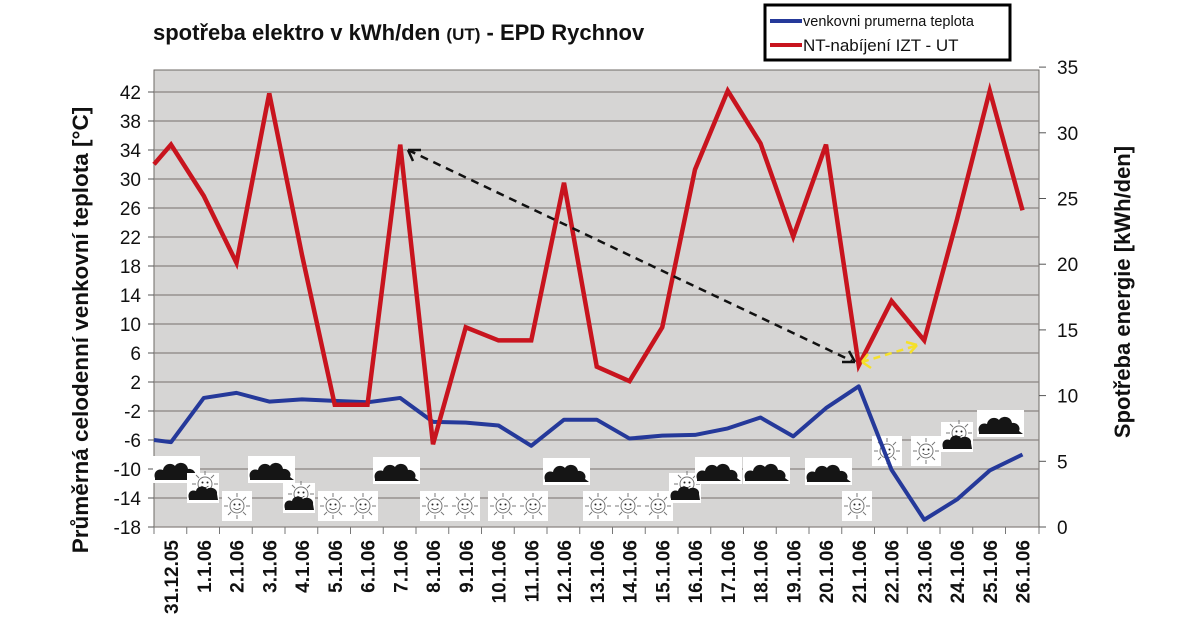  Describe the element at coordinates (132, 412) in the screenshot. I see `left-tick-label: -2` at that location.